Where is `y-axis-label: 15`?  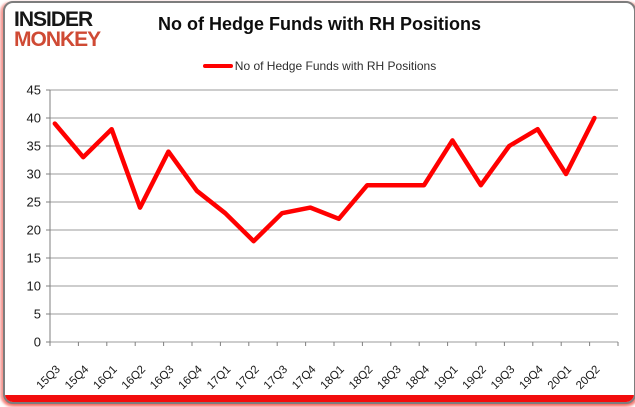
y-axis-label: 15 is located at coordinates (34, 258).